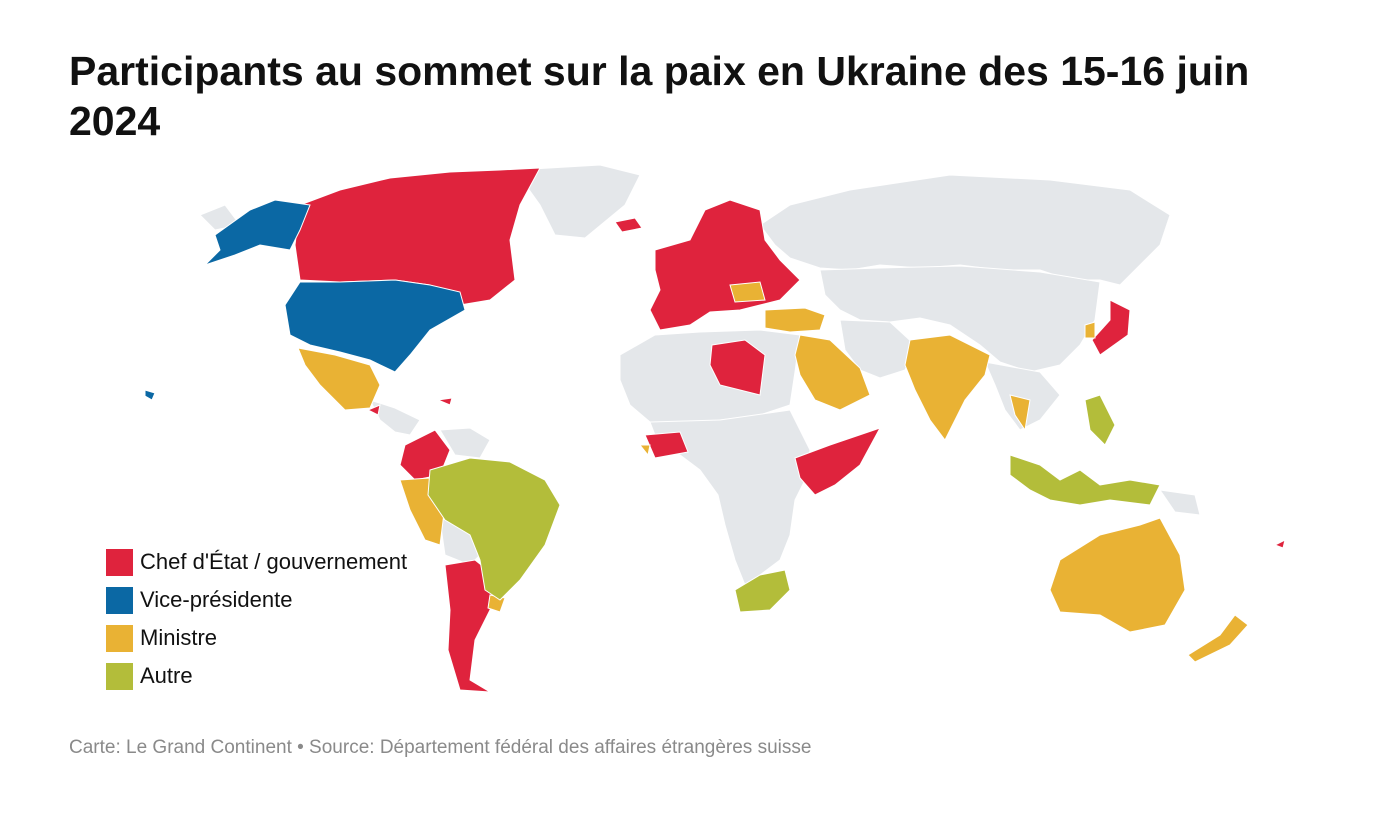 This screenshot has height=824, width=1378. What do you see at coordinates (737, 367) in the screenshot?
I see `region-libya` at bounding box center [737, 367].